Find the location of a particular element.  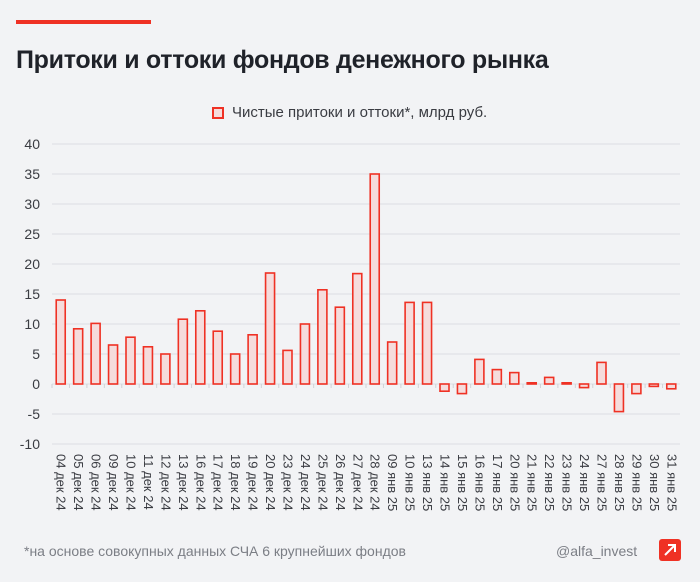

x-tick-label: 28 янв 25 is located at coordinates (619, 482).